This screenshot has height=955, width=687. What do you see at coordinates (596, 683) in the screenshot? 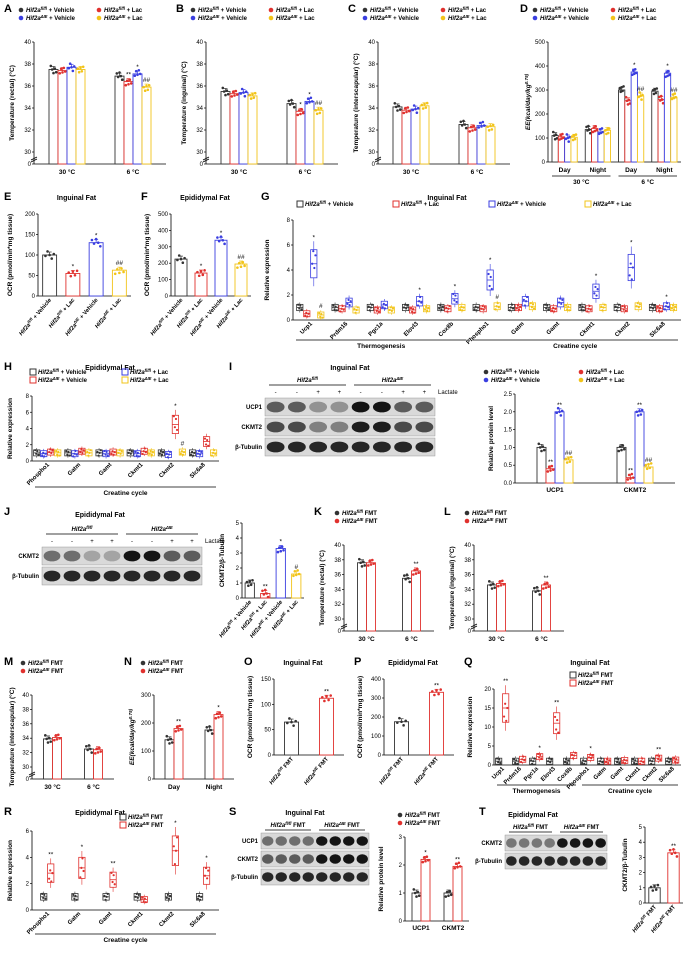
I see `legend-entry: Hif2aΔIE FMT` at bounding box center [596, 683].